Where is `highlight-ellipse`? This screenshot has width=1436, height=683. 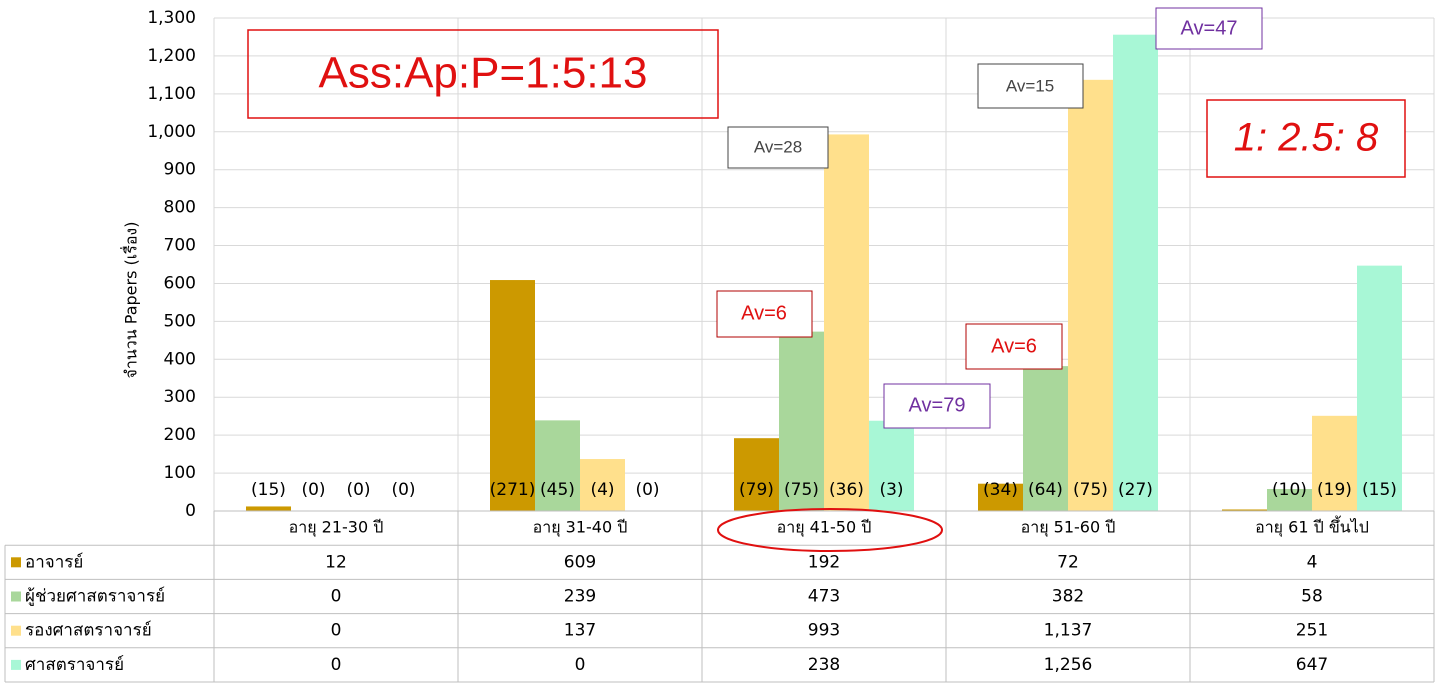 highlight-ellipse is located at coordinates (830, 530).